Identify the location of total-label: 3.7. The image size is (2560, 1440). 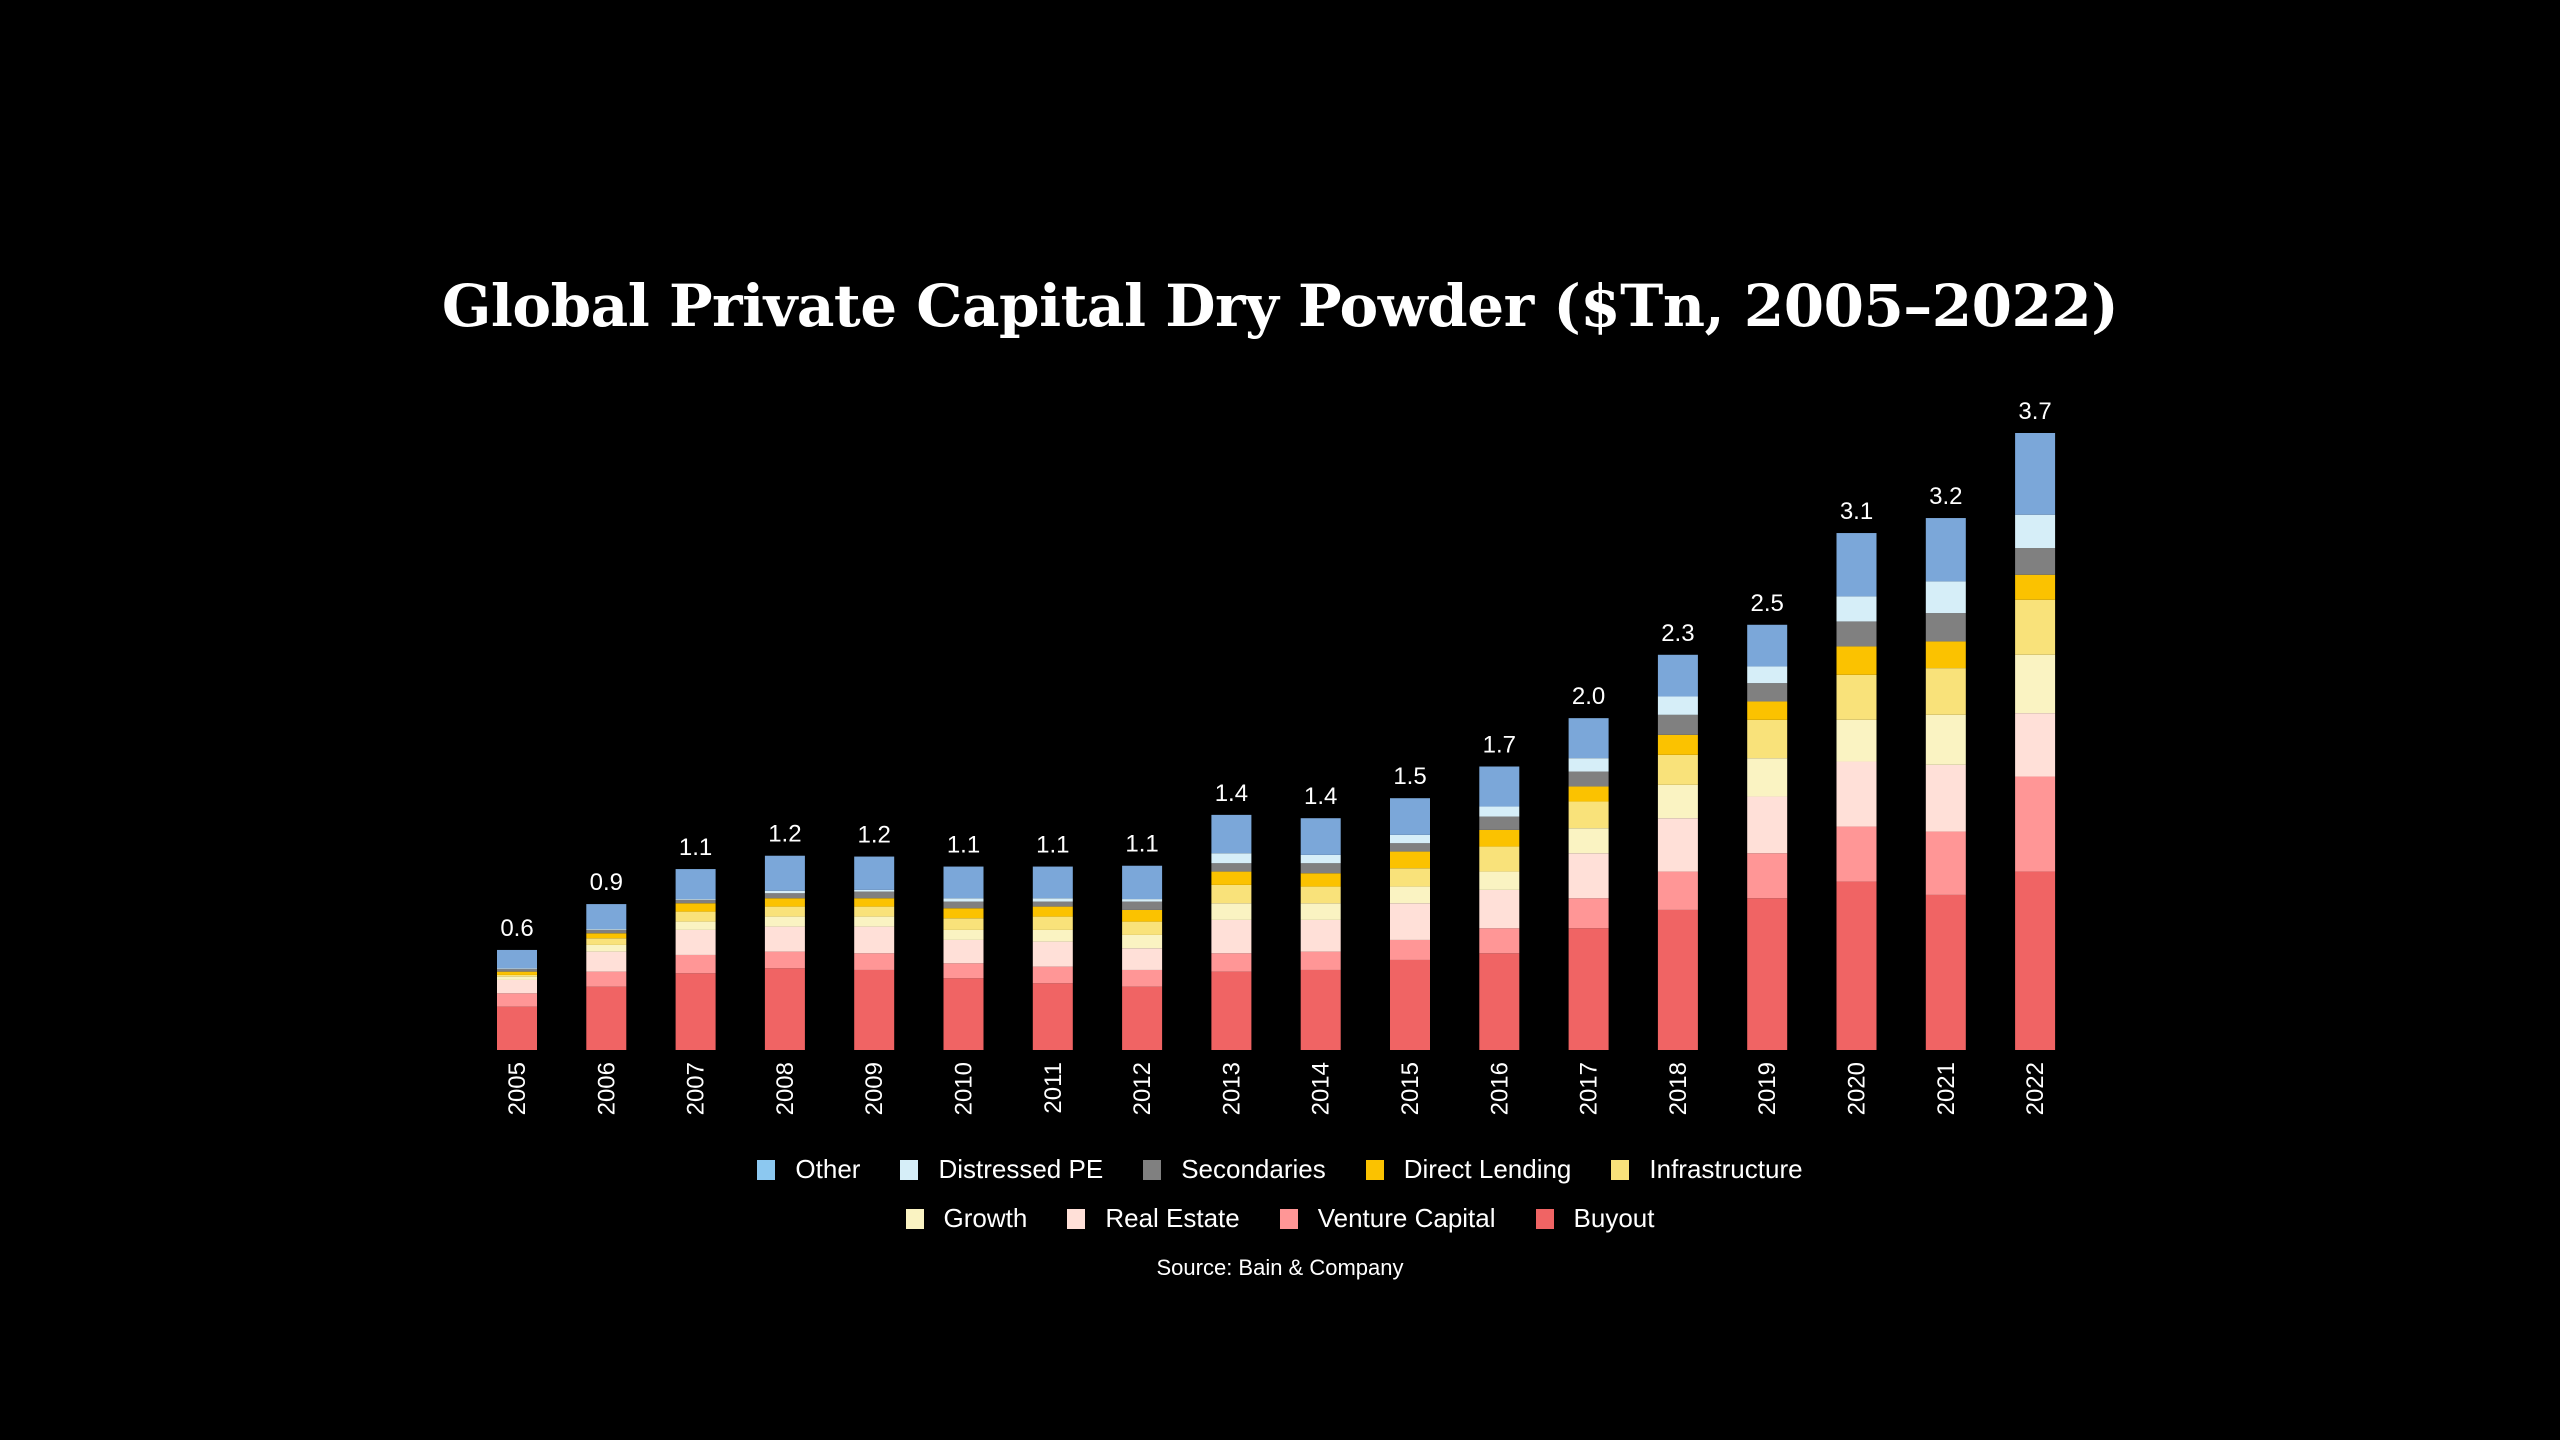
(2034, 411).